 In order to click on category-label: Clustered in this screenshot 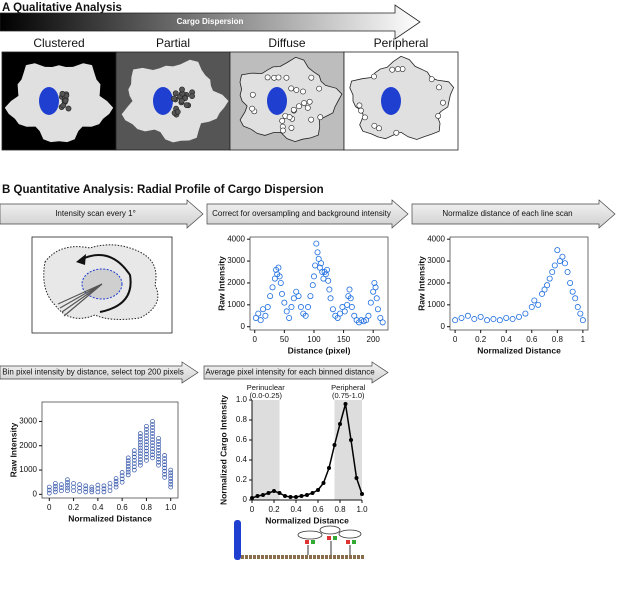, I will do `click(58, 43)`.